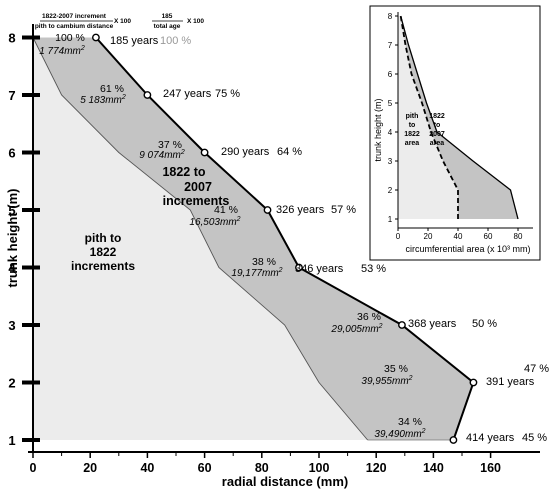 The image size is (550, 491). Describe the element at coordinates (433, 468) in the screenshot. I see `x-tick-label-140: 140` at that location.